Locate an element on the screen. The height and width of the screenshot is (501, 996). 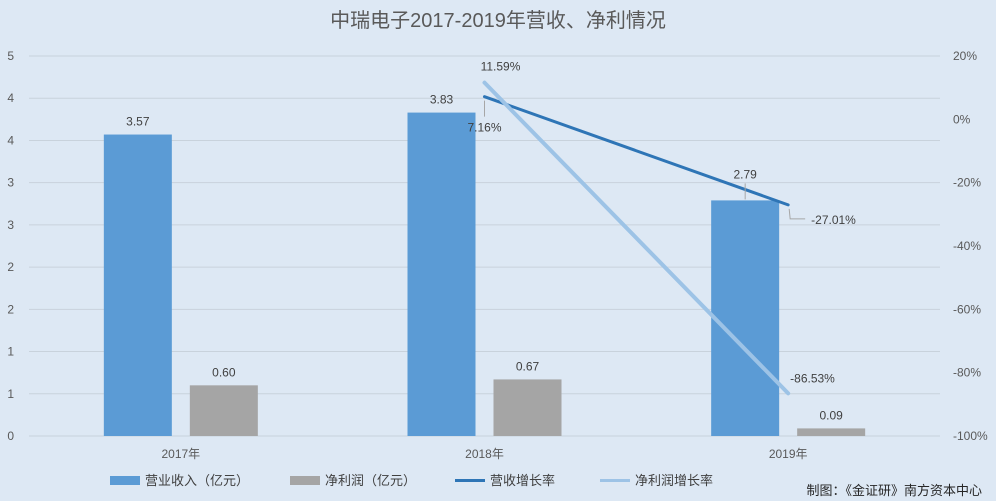
legend-label: 净利润（亿元） is located at coordinates (370, 480).